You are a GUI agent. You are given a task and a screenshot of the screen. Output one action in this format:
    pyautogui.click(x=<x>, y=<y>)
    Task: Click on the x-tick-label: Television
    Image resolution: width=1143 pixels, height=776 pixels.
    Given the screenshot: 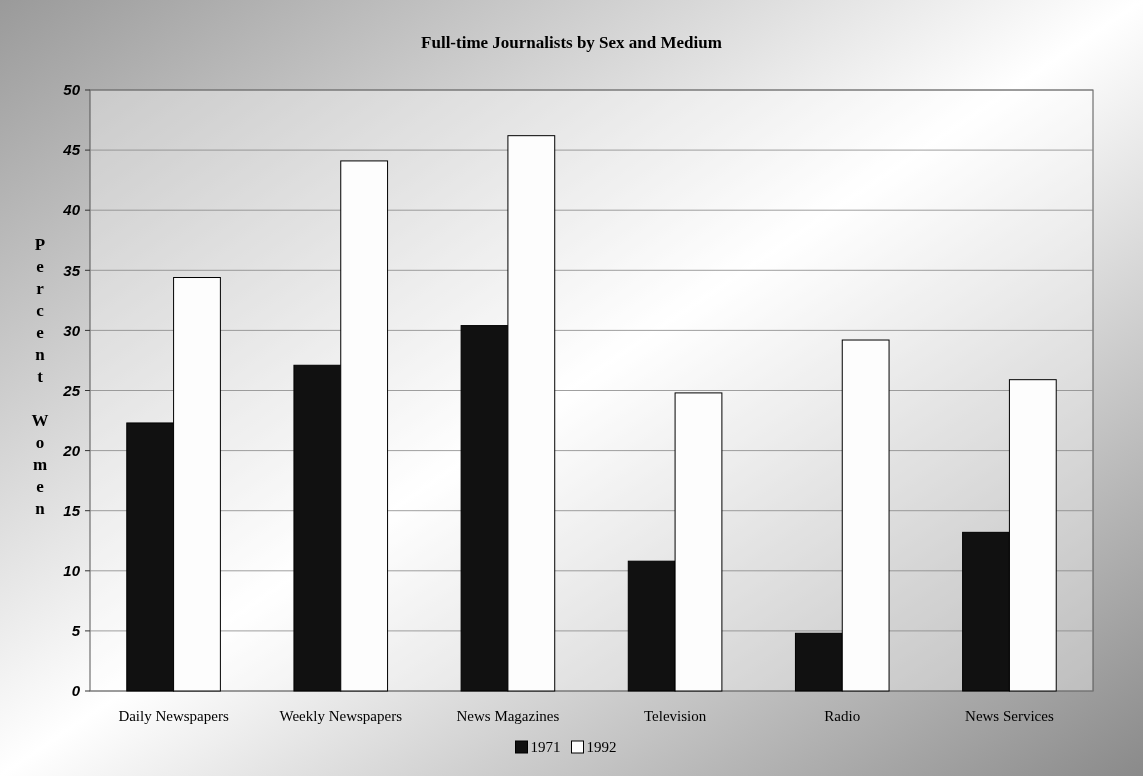 What is the action you would take?
    pyautogui.click(x=675, y=716)
    